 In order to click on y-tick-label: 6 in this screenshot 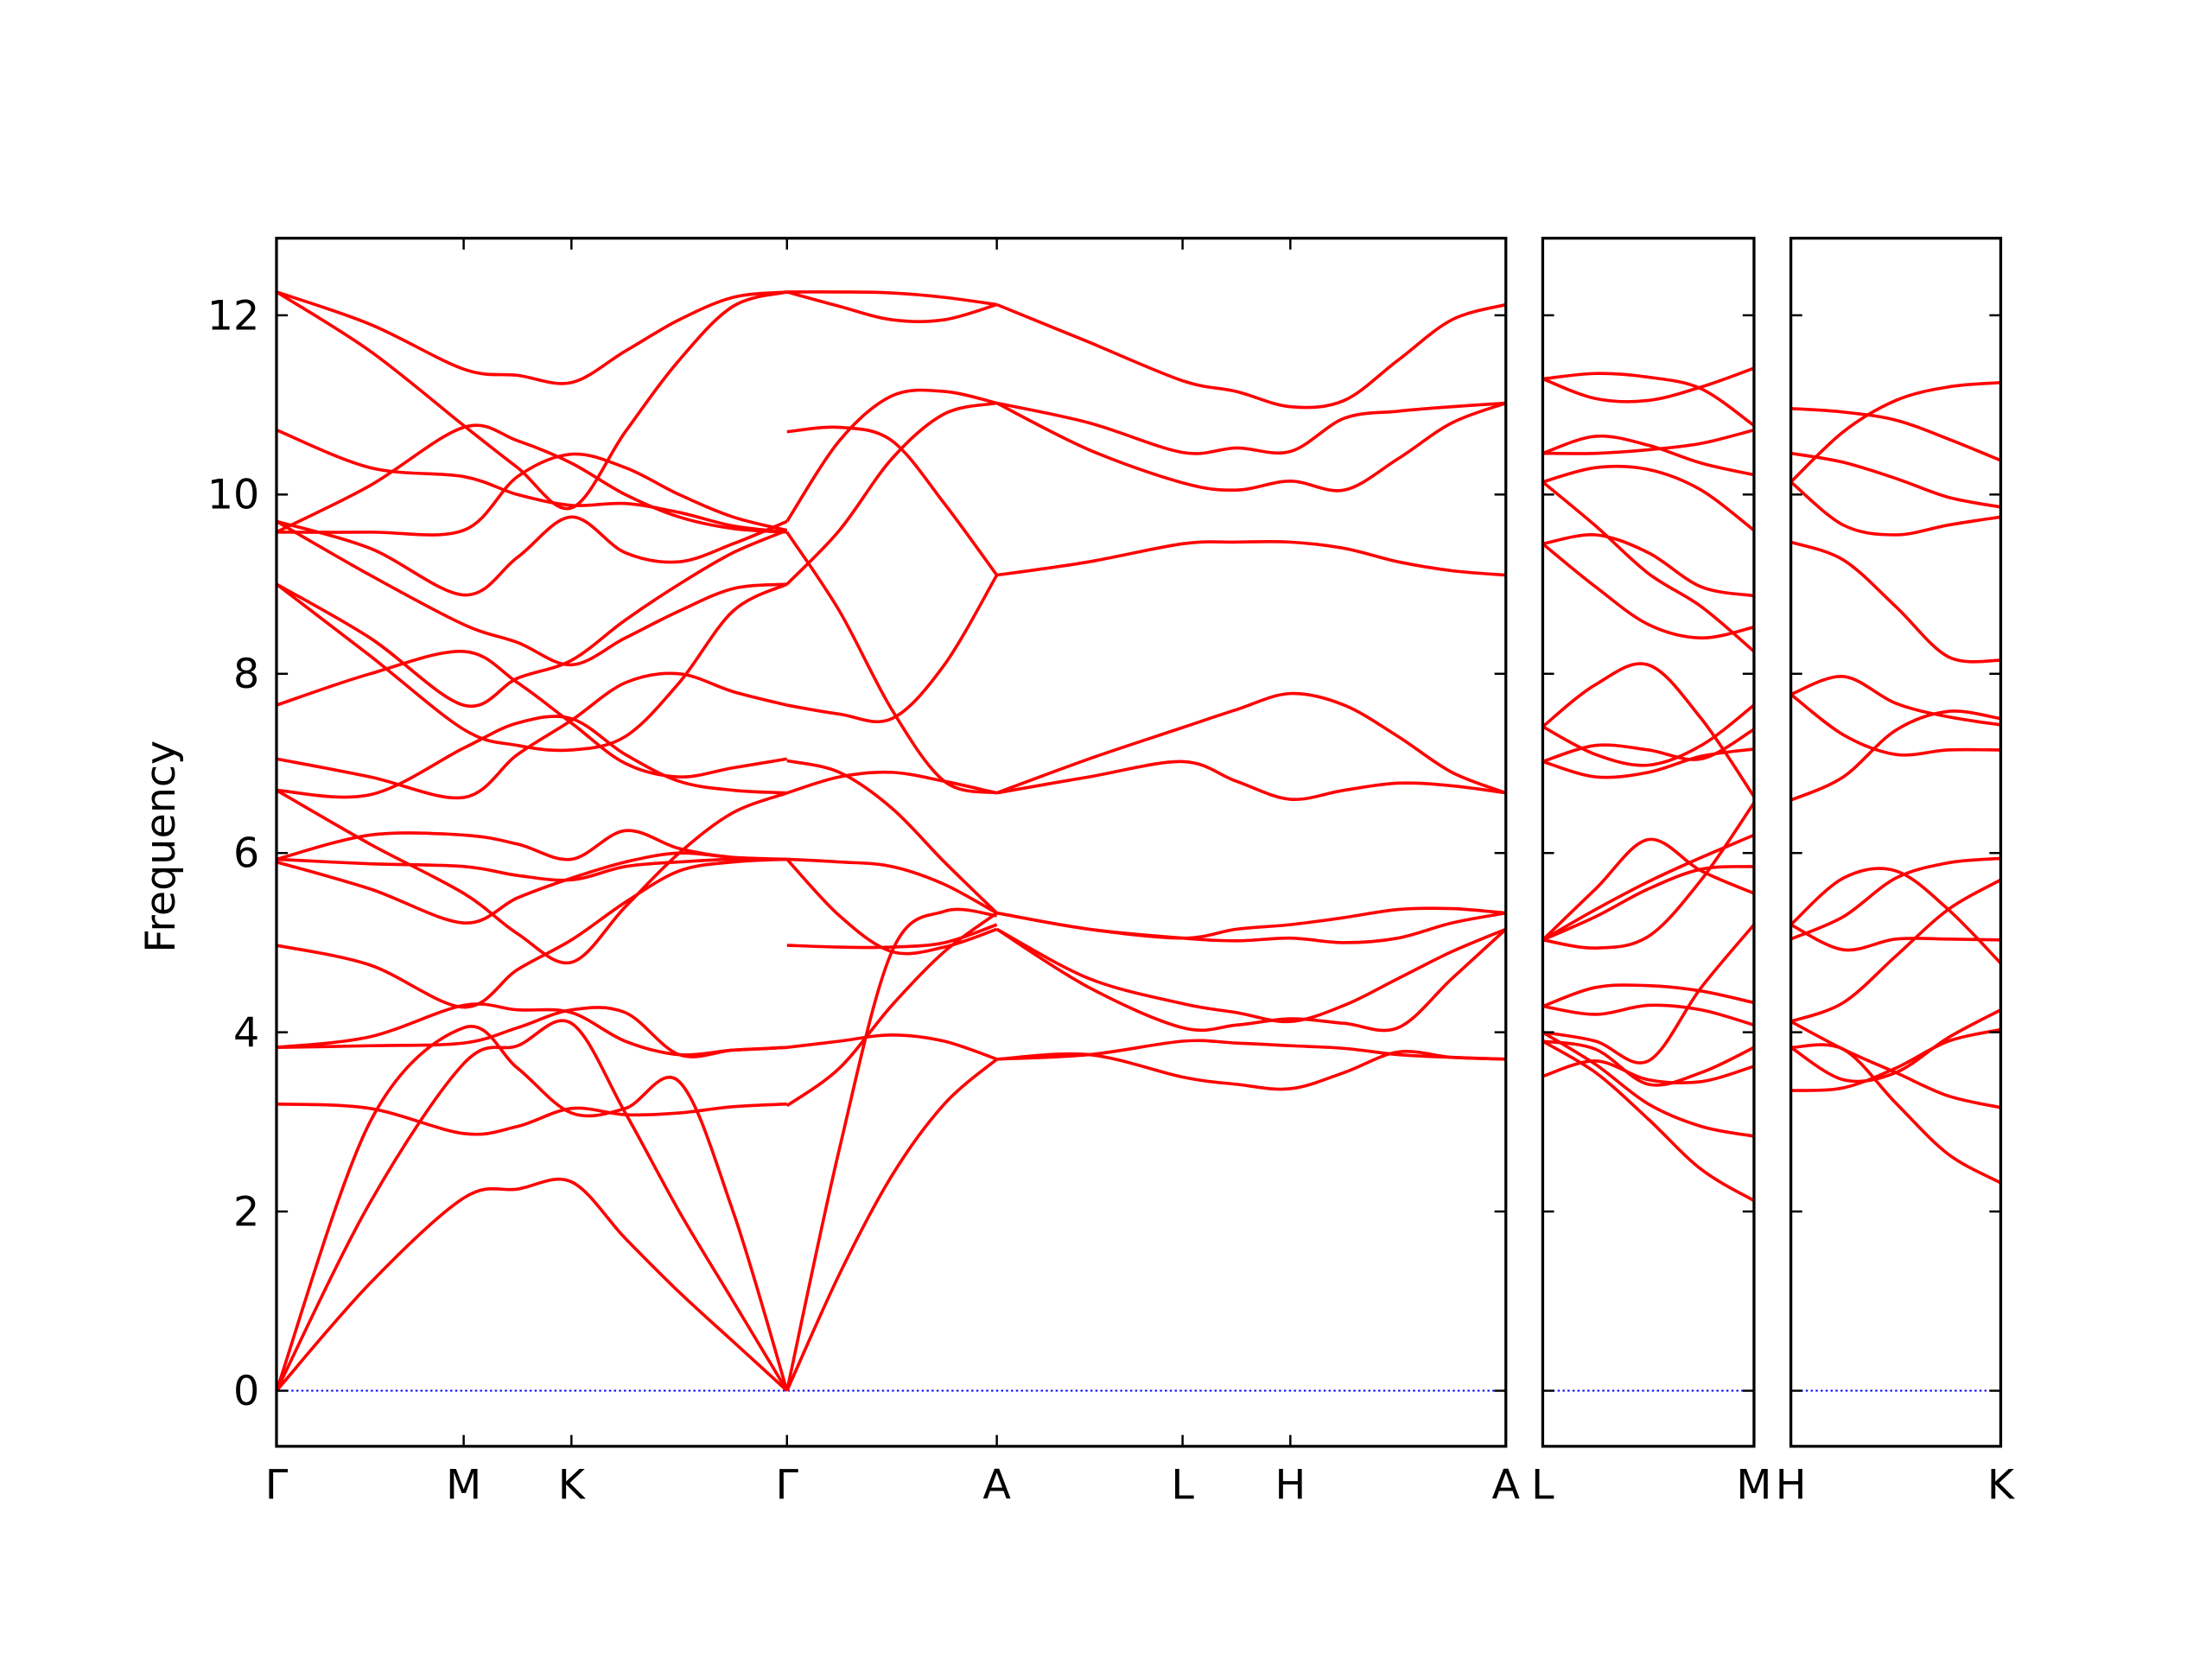, I will do `click(246, 854)`.